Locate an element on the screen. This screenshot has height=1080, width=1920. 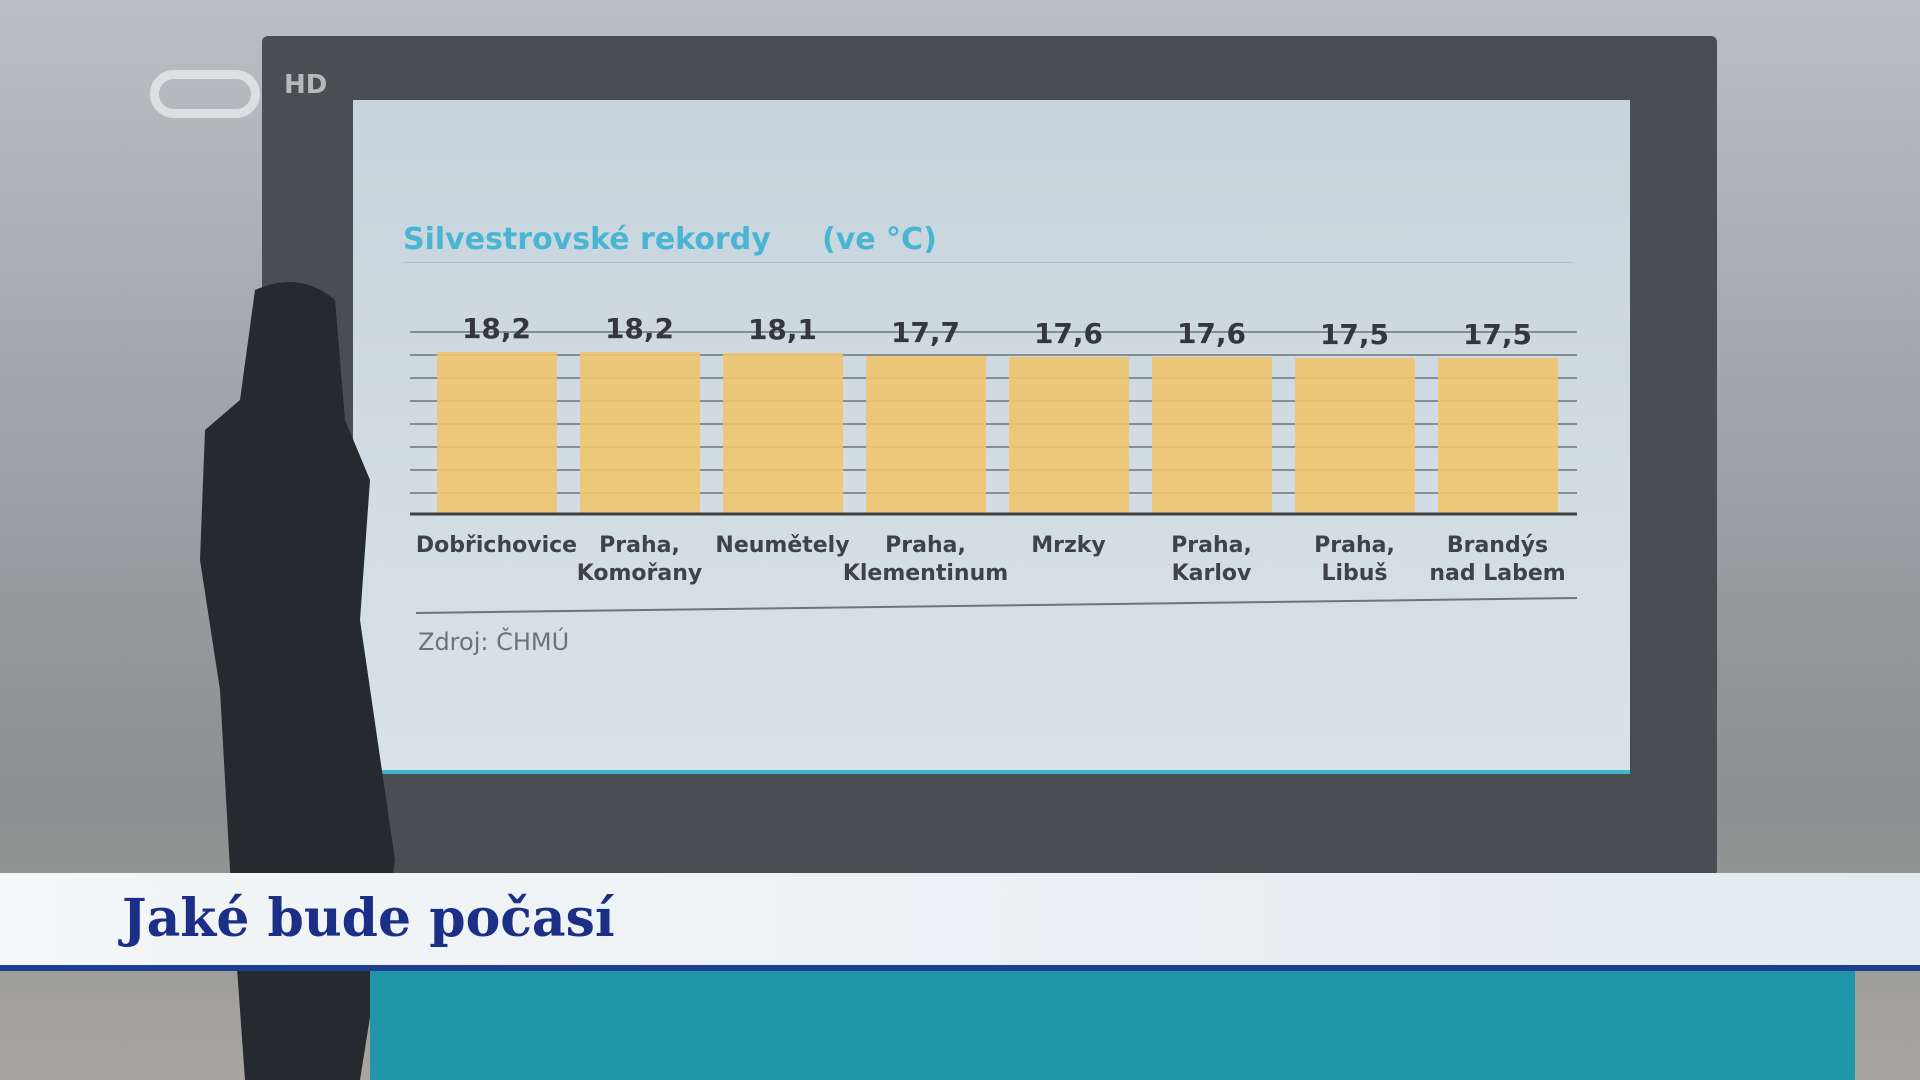
logo-badge: HD is located at coordinates (306, 85).